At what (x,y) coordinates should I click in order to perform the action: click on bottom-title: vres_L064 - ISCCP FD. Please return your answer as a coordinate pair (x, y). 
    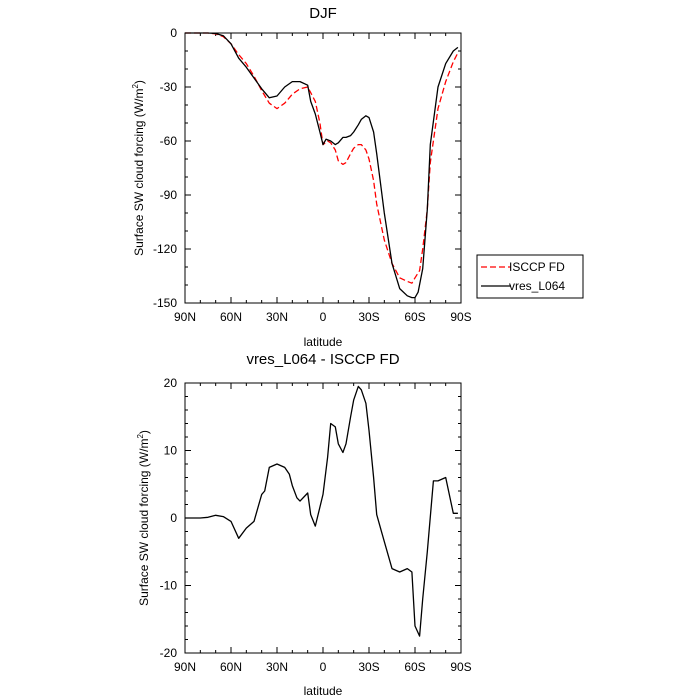
    Looking at the image, I should click on (322, 359).